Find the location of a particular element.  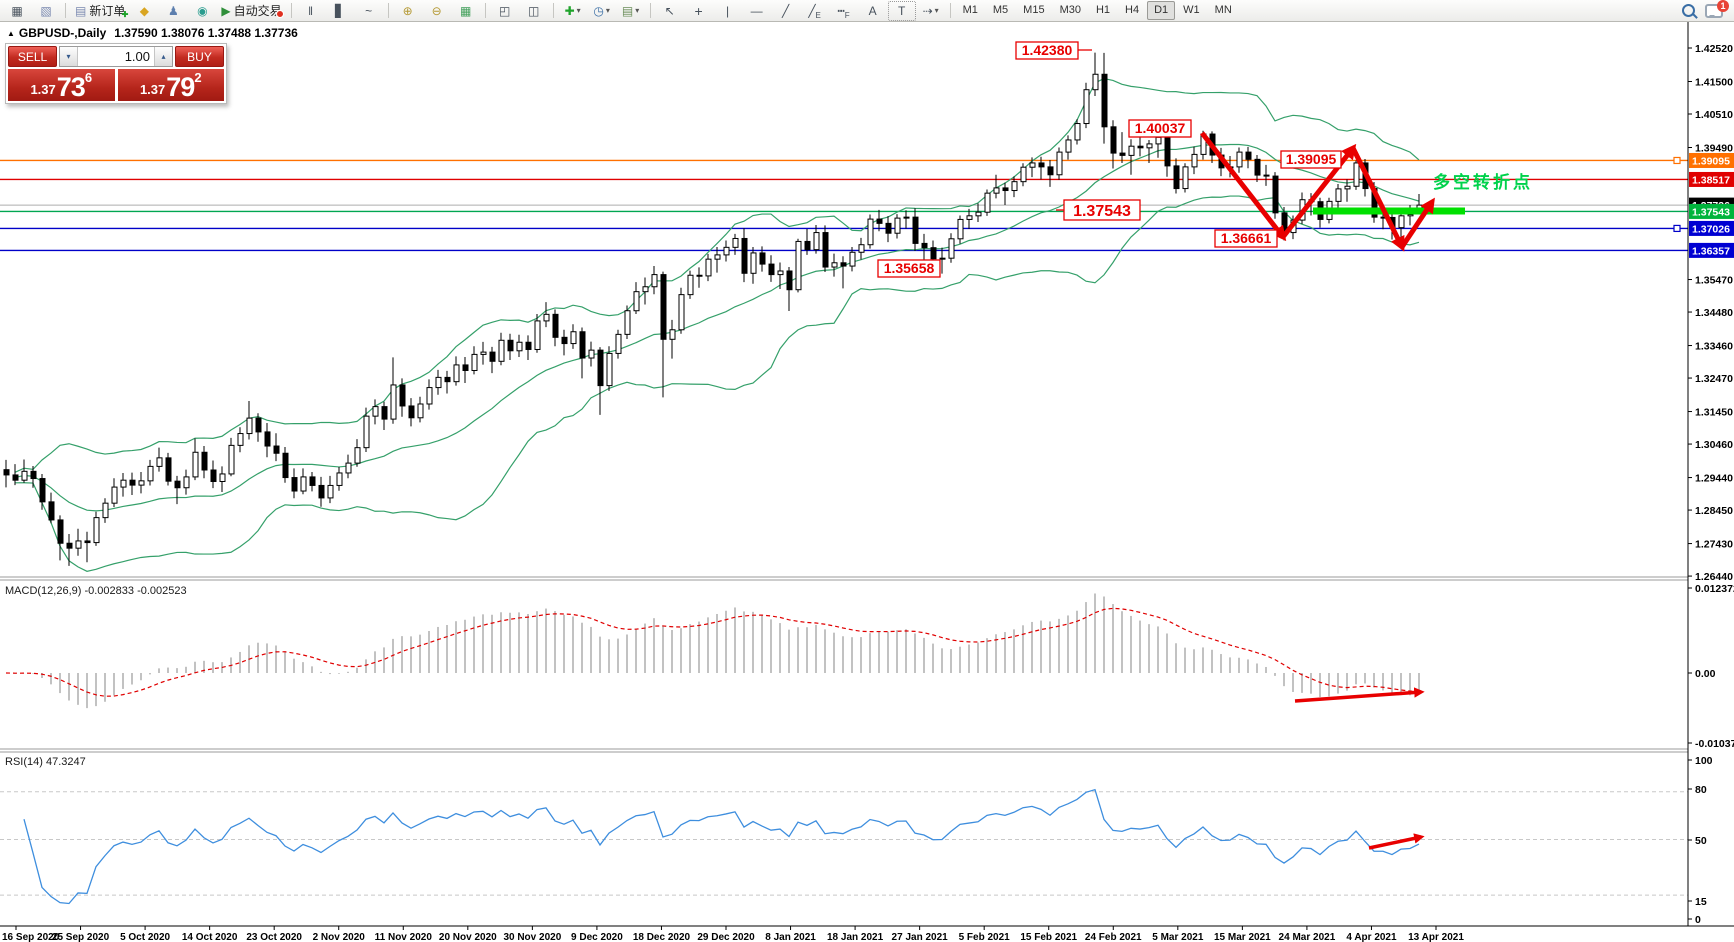

timeframe-m5: M5 is located at coordinates (1000, 10).